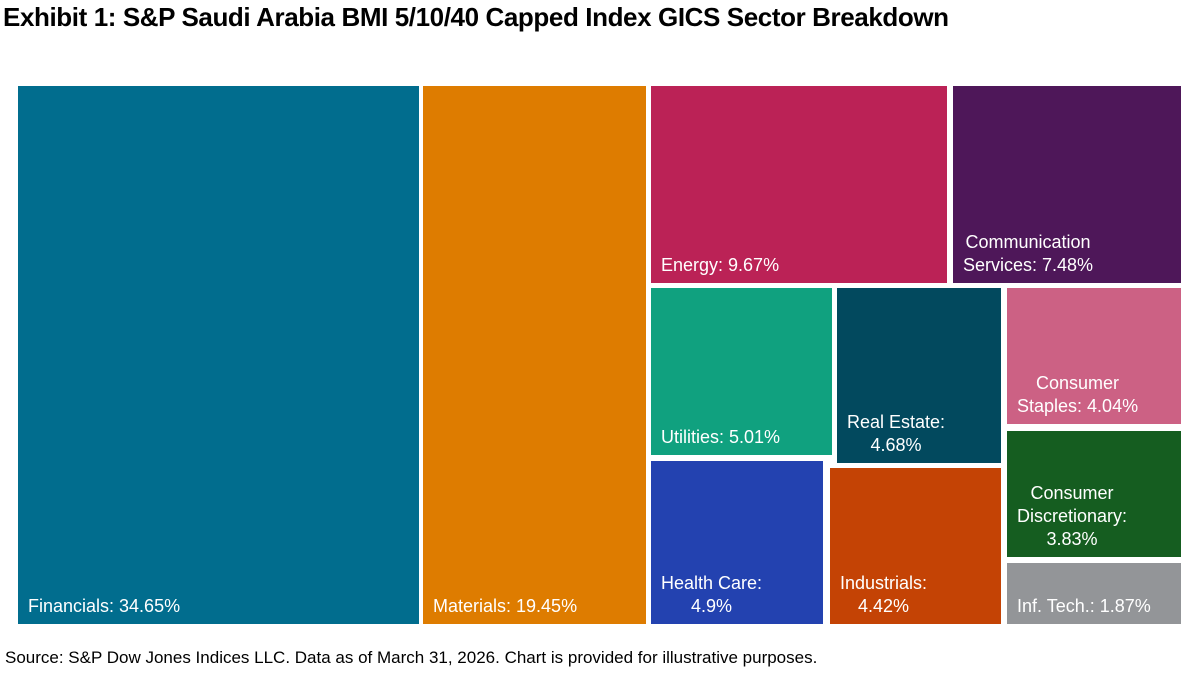  What do you see at coordinates (741, 371) in the screenshot?
I see `treemap-block-utilities: Utilities: 5.01%` at bounding box center [741, 371].